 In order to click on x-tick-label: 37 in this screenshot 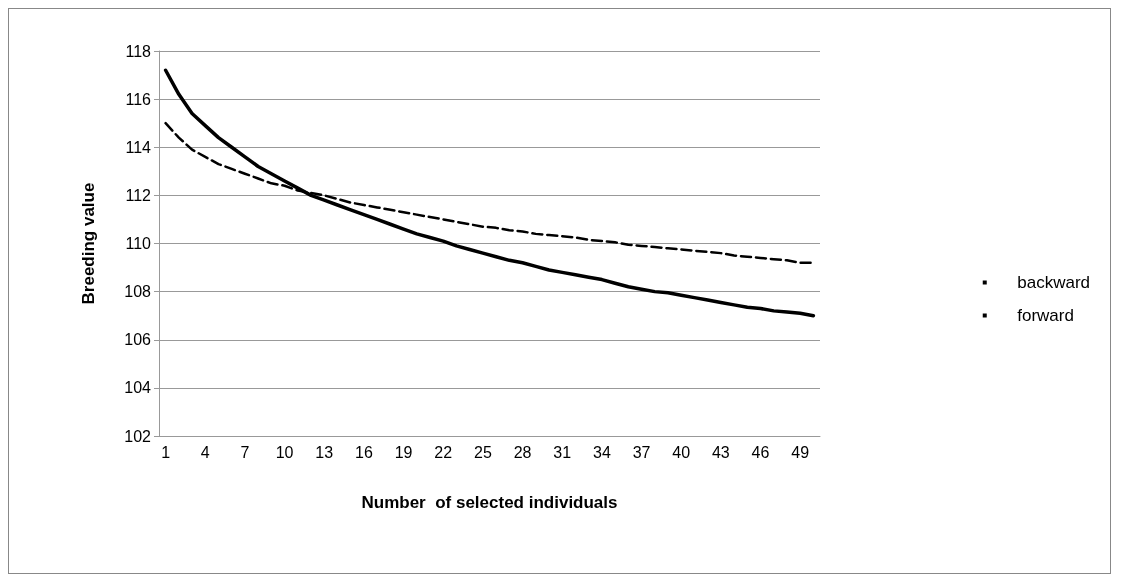, I will do `click(641, 452)`.